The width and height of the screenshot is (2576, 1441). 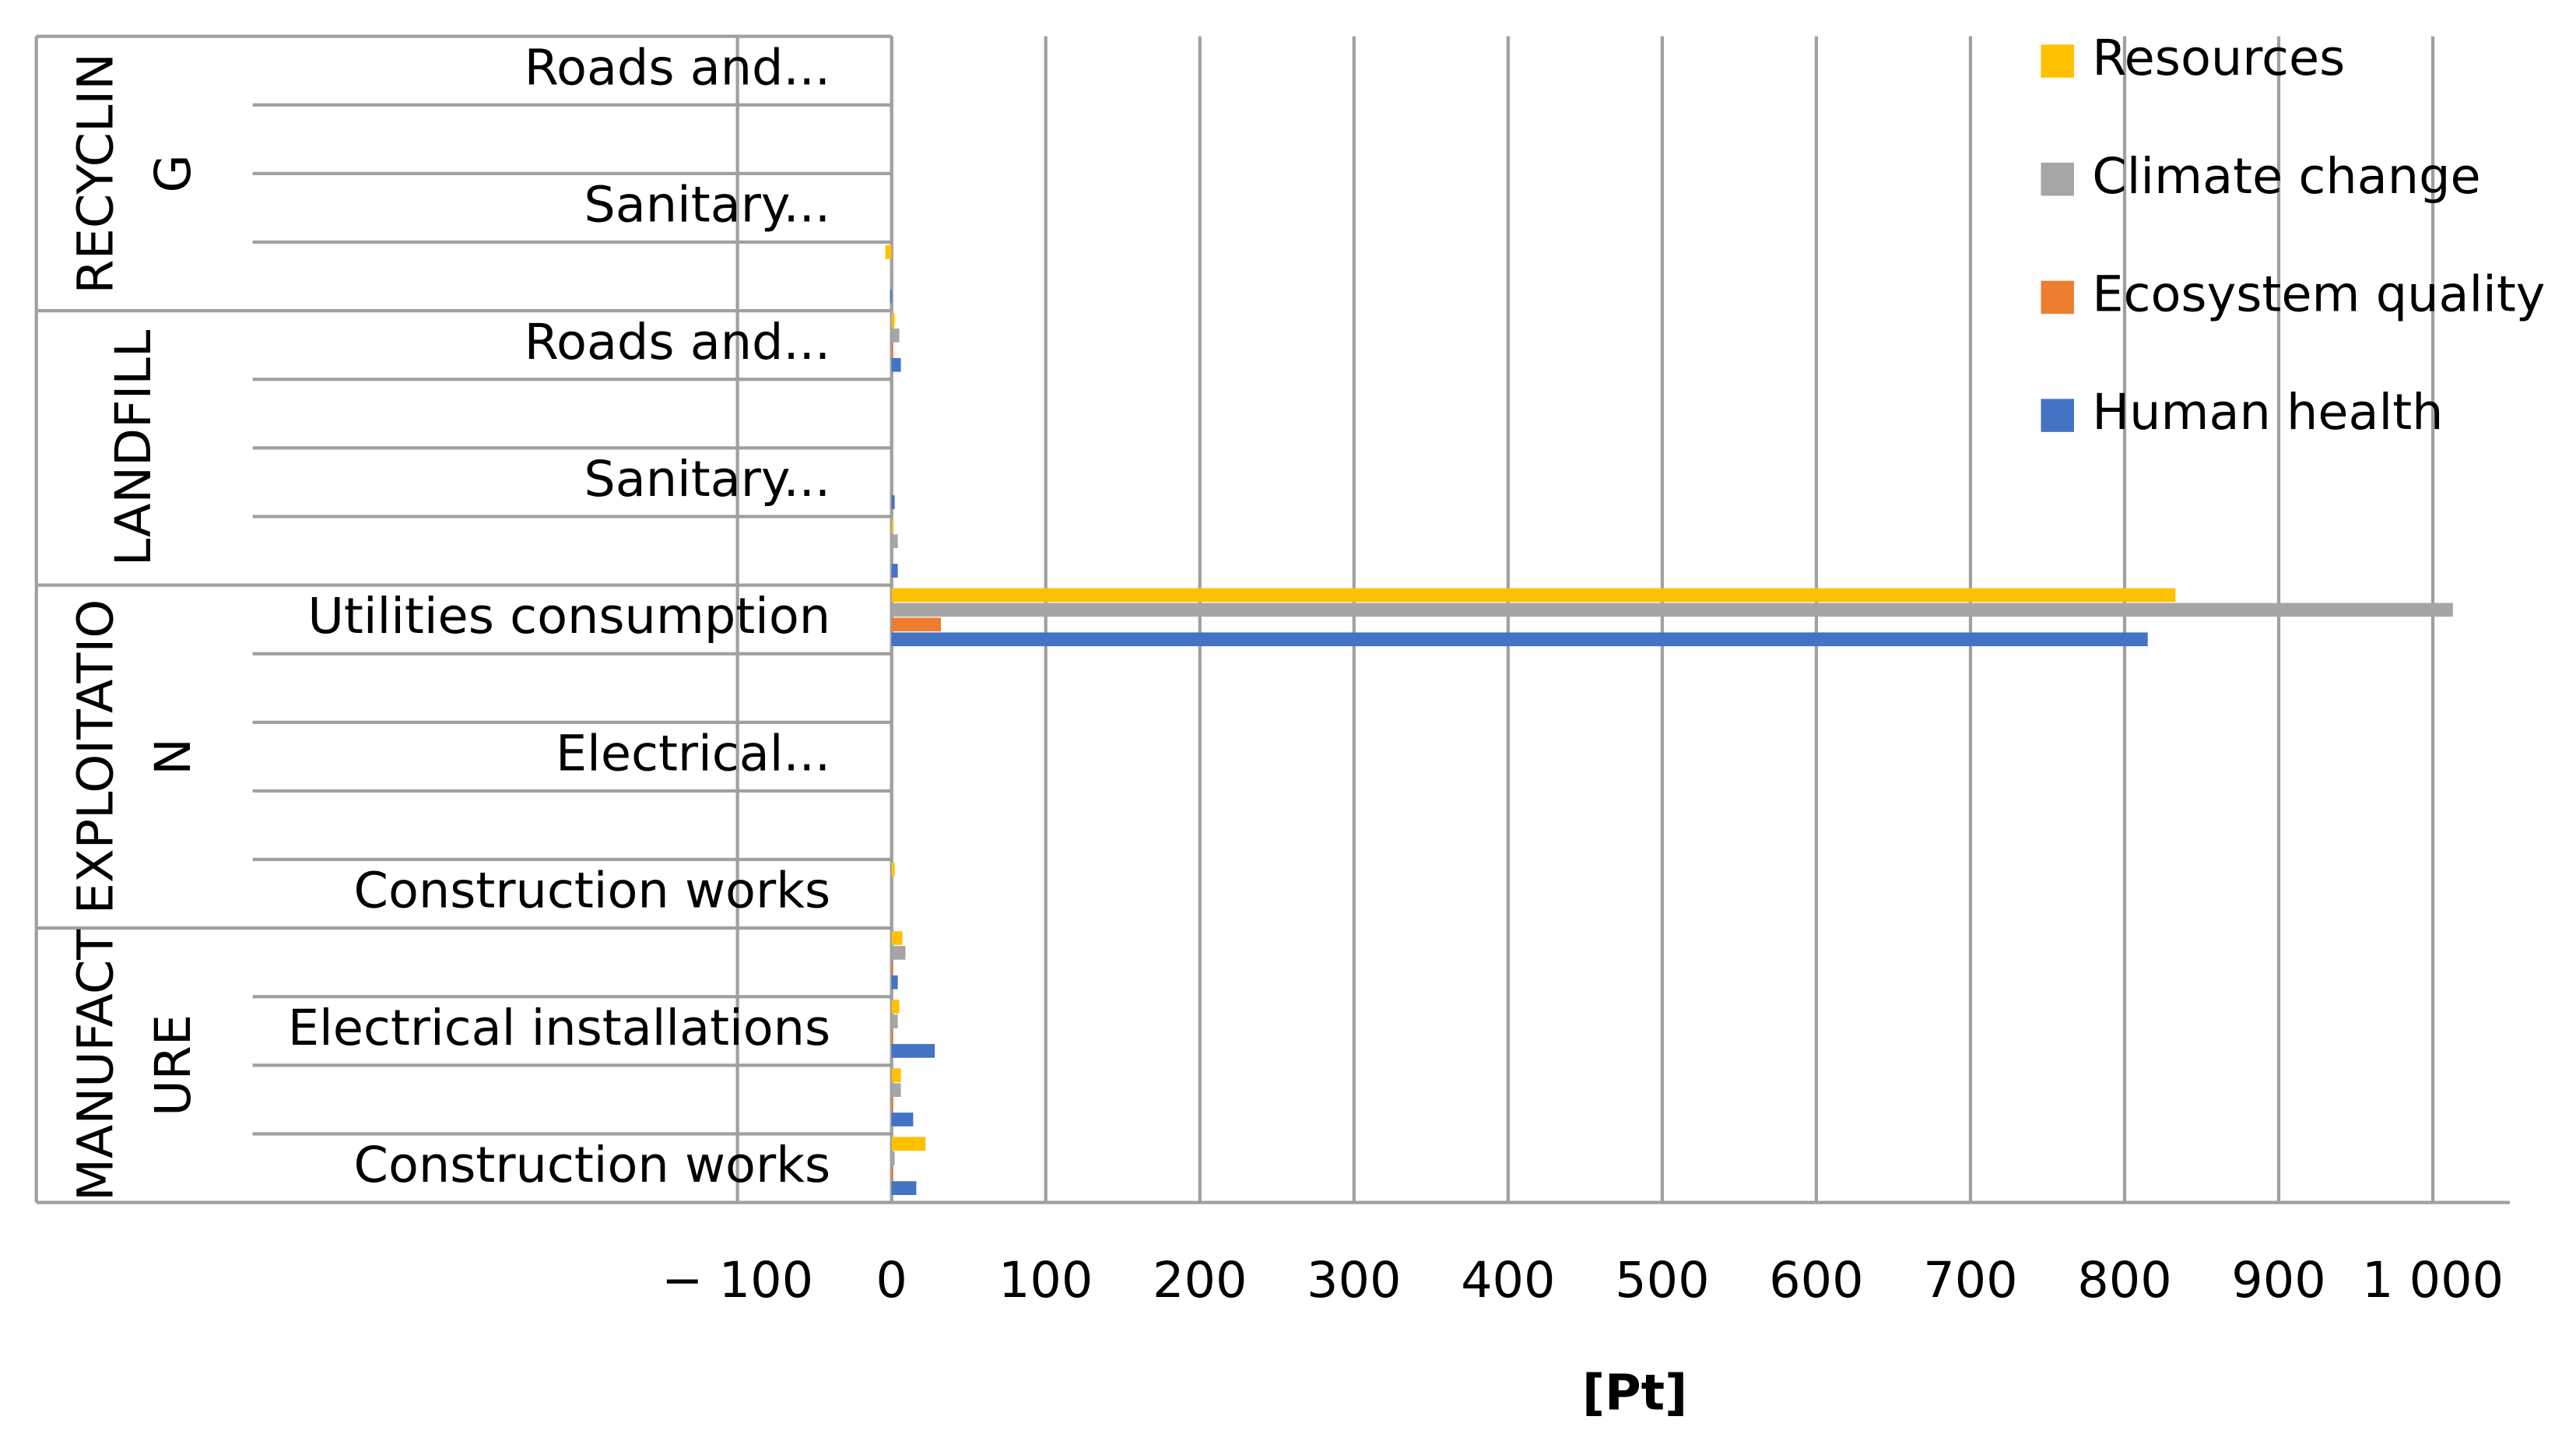 I want to click on group-label: LANDFILL, so click(x=135, y=448).